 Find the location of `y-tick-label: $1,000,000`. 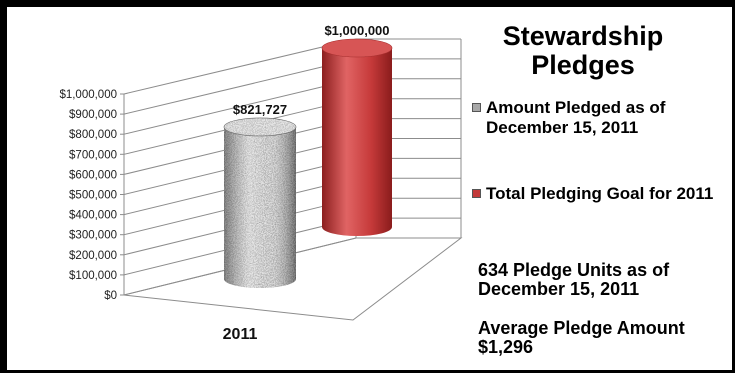

y-tick-label: $1,000,000 is located at coordinates (88, 95).